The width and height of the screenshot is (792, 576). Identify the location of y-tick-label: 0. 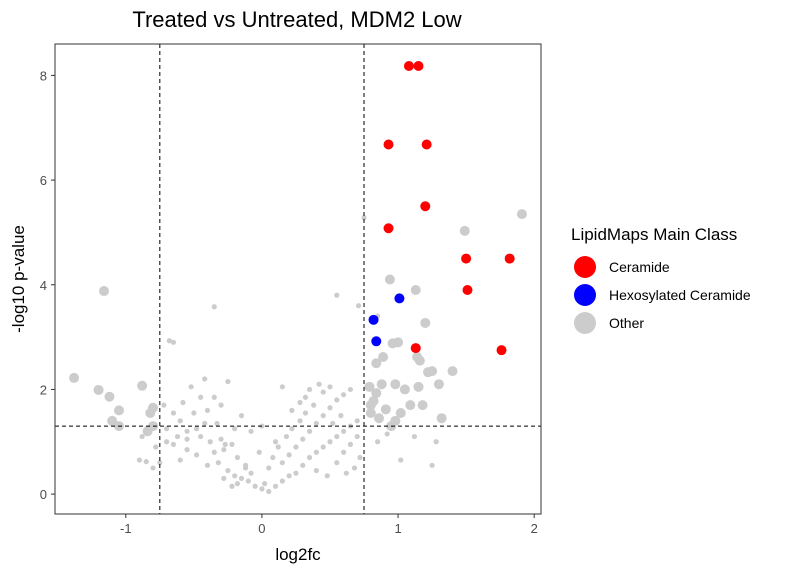
(43, 494).